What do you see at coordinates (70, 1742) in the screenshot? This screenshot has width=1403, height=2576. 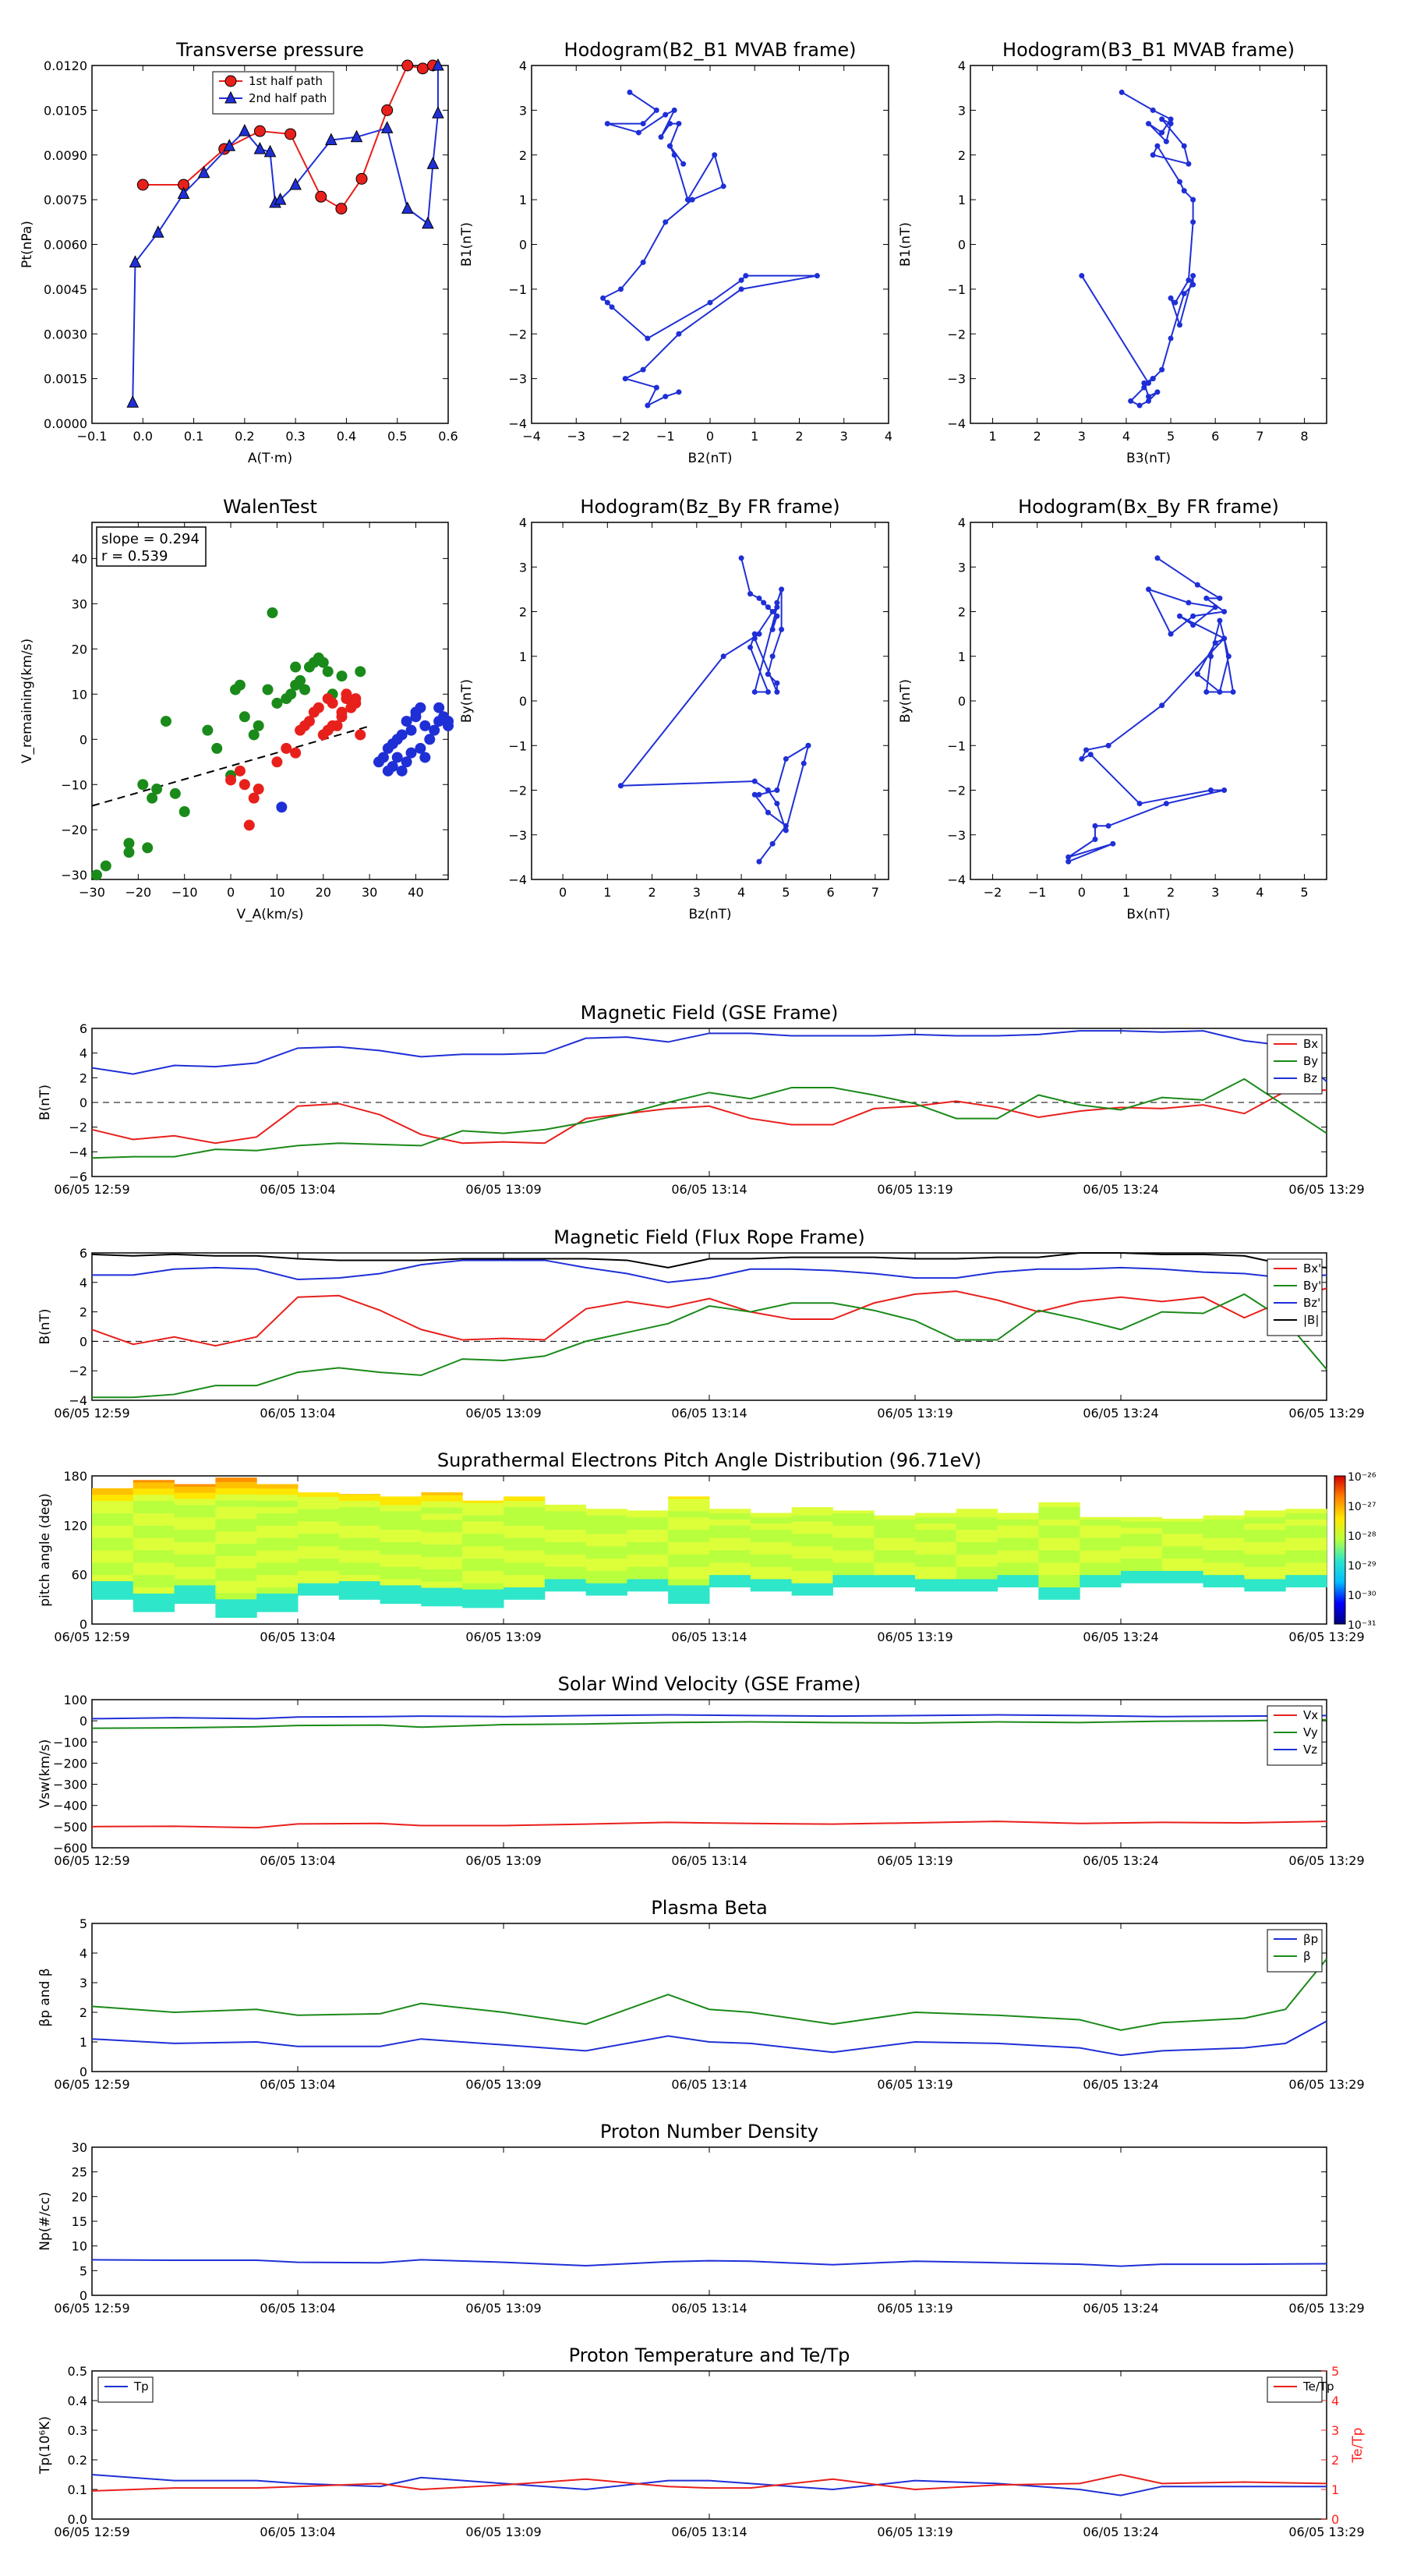 I see `y-tick-label: −100` at bounding box center [70, 1742].